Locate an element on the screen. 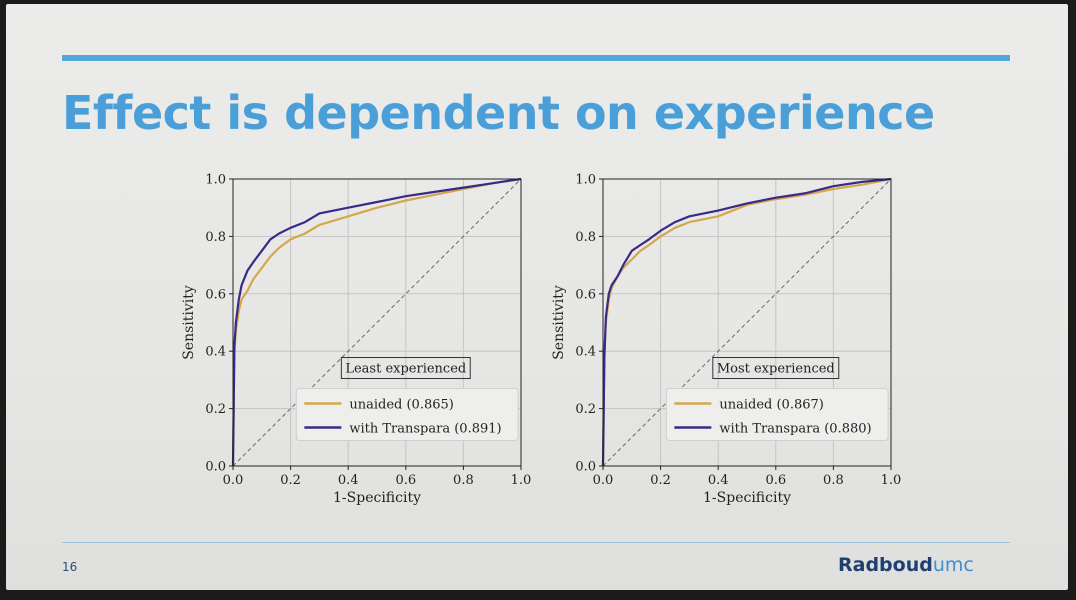 The height and width of the screenshot is (600, 1076). chart-title: Most experienced is located at coordinates (776, 369).